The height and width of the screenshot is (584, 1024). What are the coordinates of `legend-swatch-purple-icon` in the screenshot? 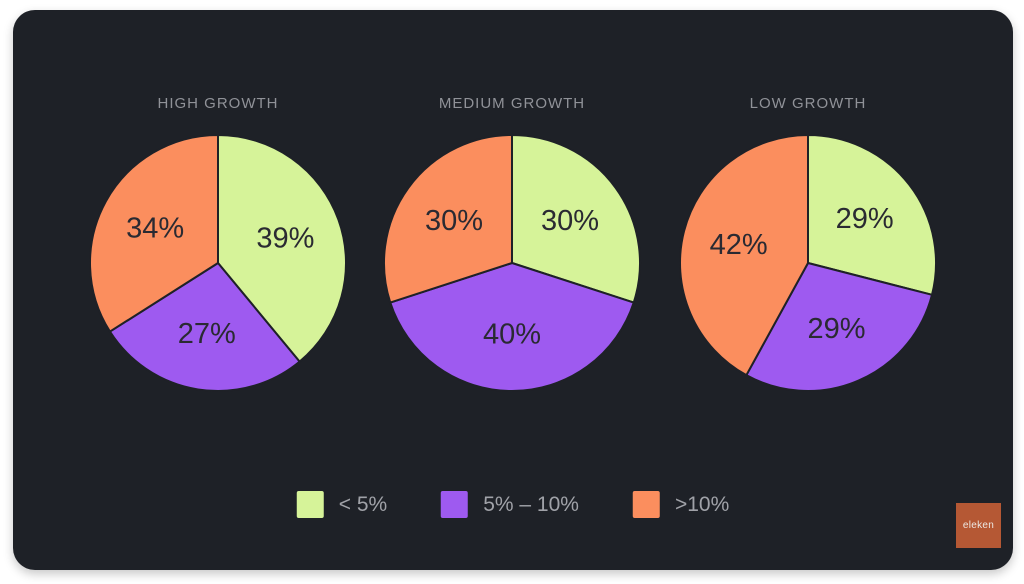 It's located at (455, 504).